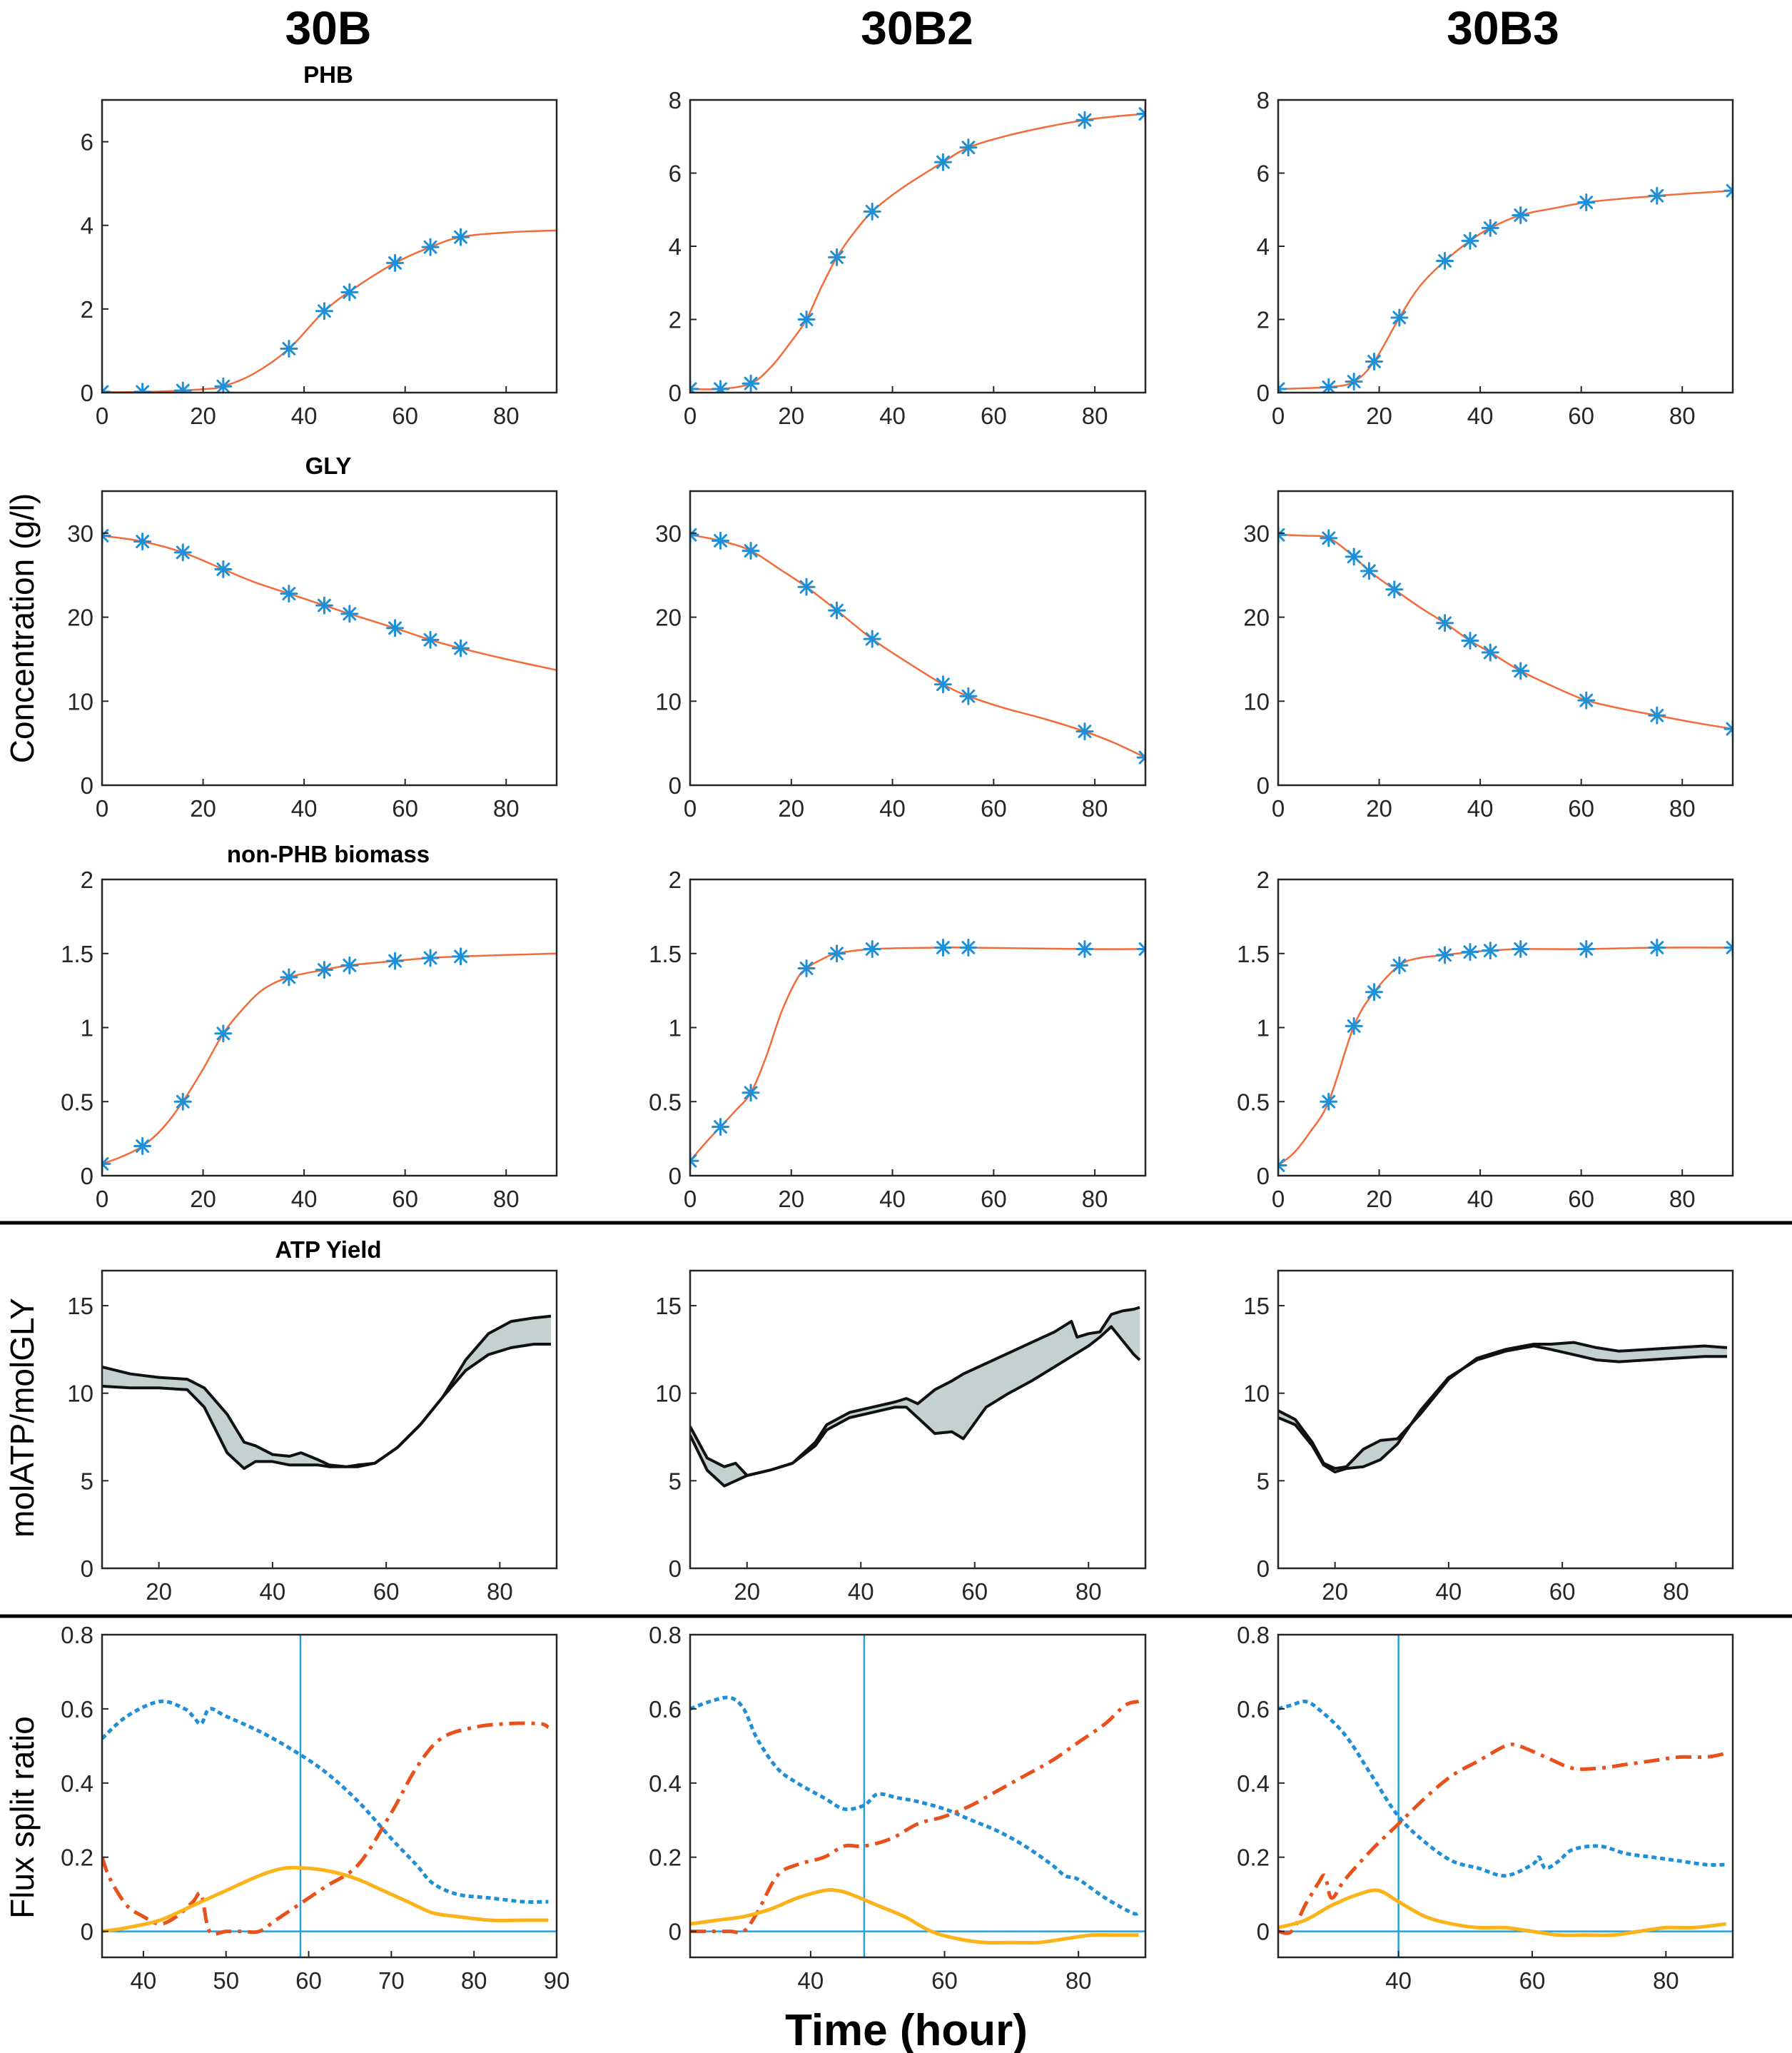  I want to click on y-tick-label: 6, so click(1263, 174).